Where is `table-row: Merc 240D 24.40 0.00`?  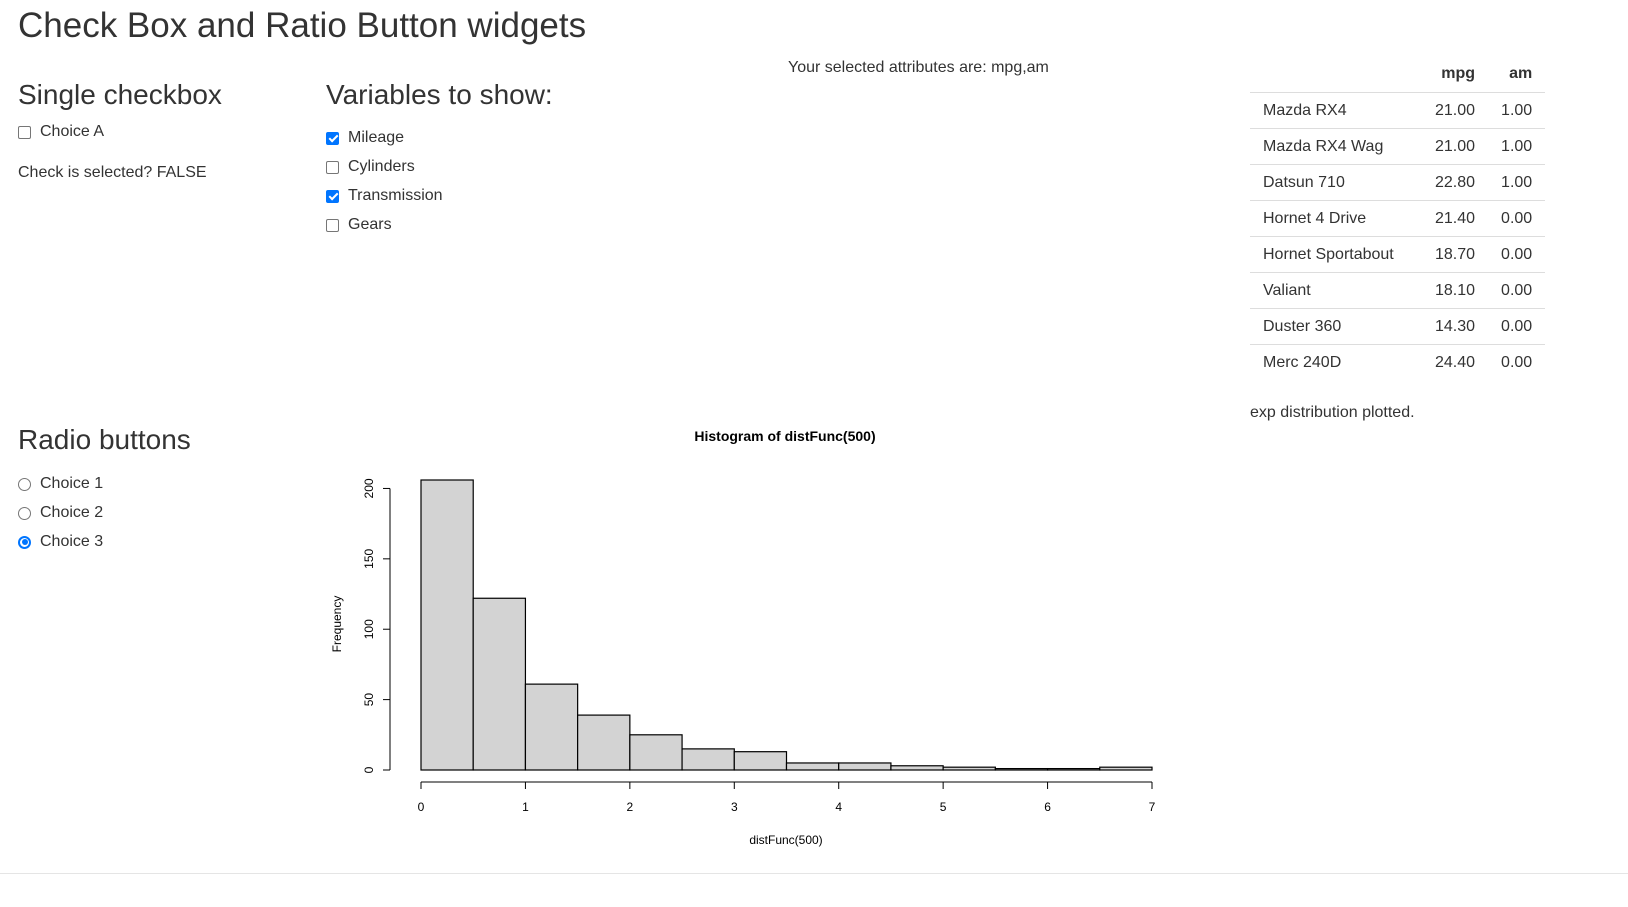
table-row: Merc 240D 24.40 0.00 is located at coordinates (1398, 362).